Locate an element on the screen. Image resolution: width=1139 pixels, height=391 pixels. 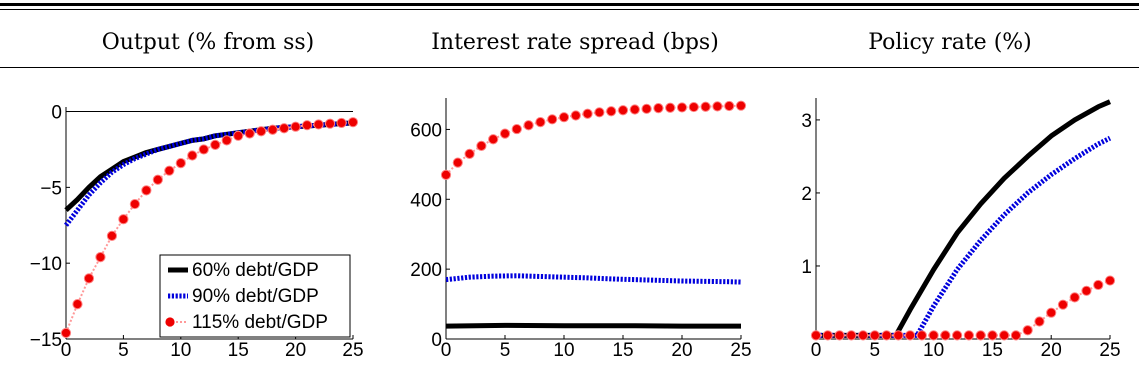
legend-label: 115% debt/GDP is located at coordinates (260, 322).